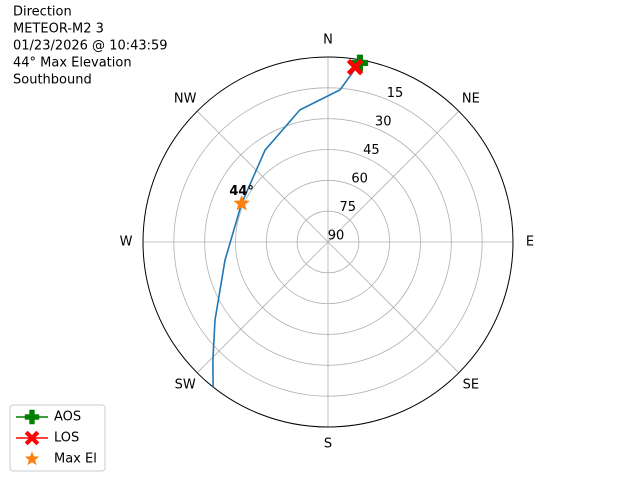 The width and height of the screenshot is (640, 480). Describe the element at coordinates (383, 122) in the screenshot. I see `r-tick-label: 30` at that location.